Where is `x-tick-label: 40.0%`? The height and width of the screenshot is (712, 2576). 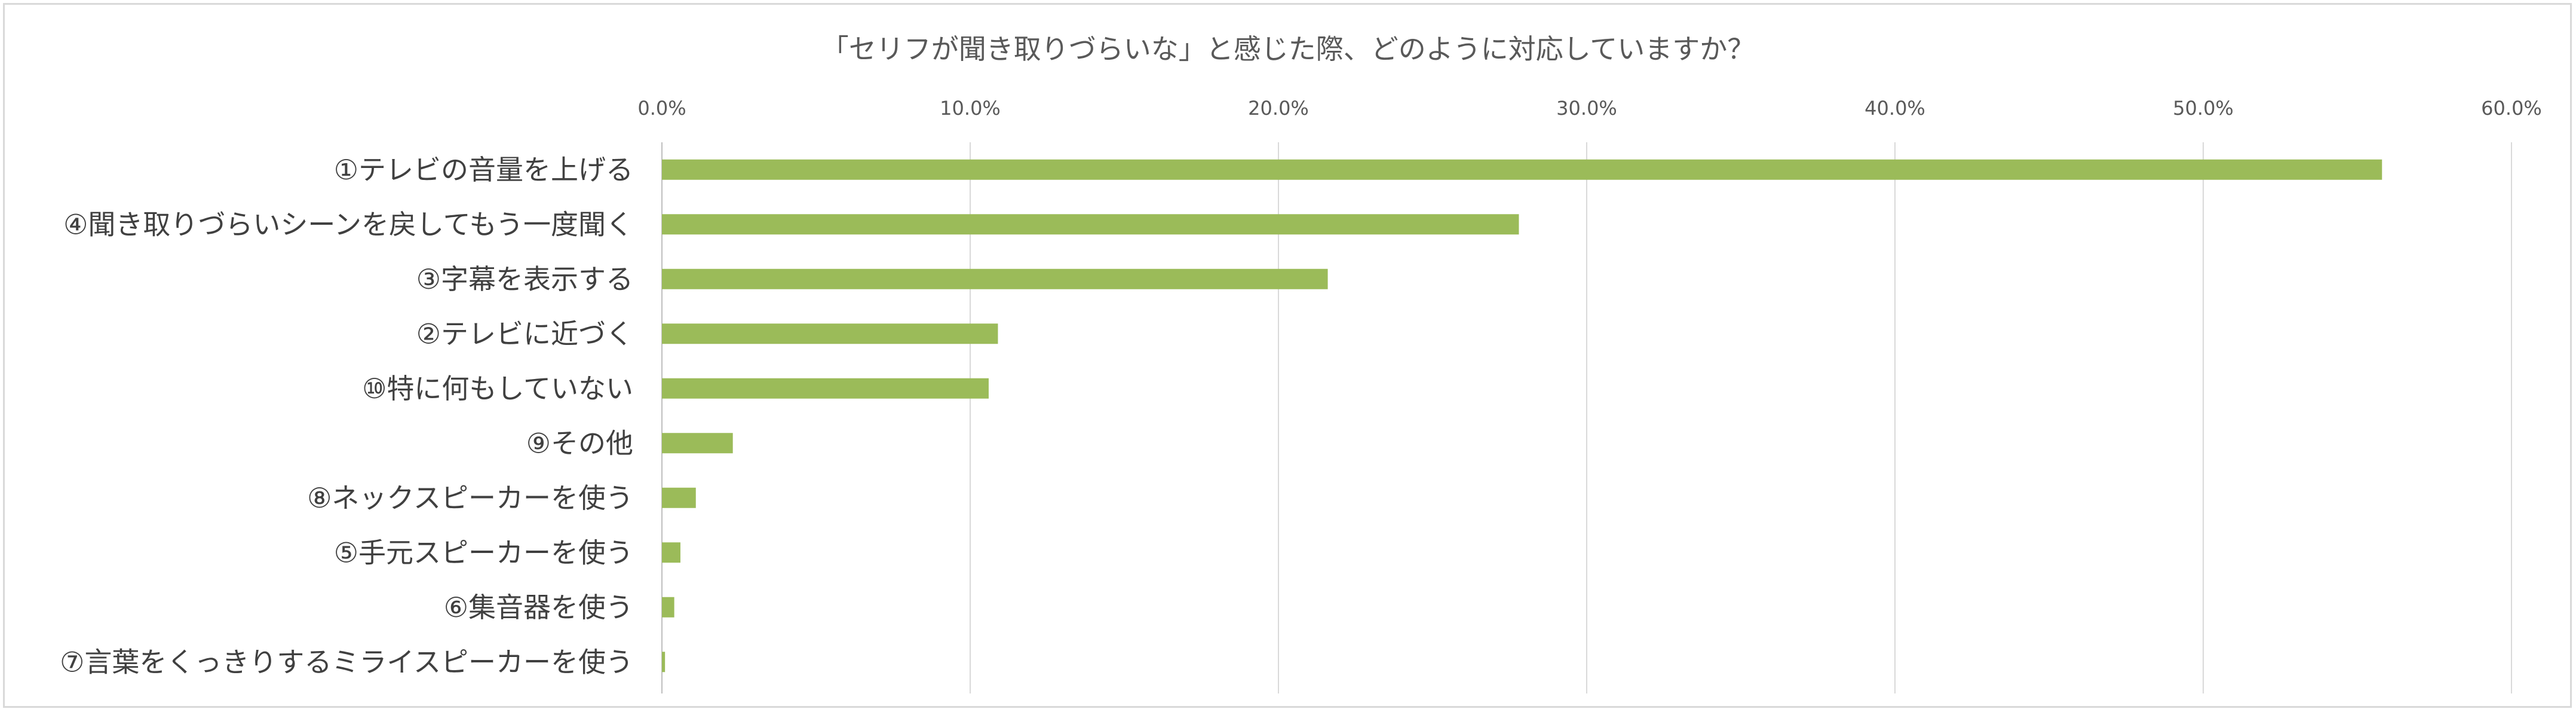
x-tick-label: 40.0% is located at coordinates (1894, 108).